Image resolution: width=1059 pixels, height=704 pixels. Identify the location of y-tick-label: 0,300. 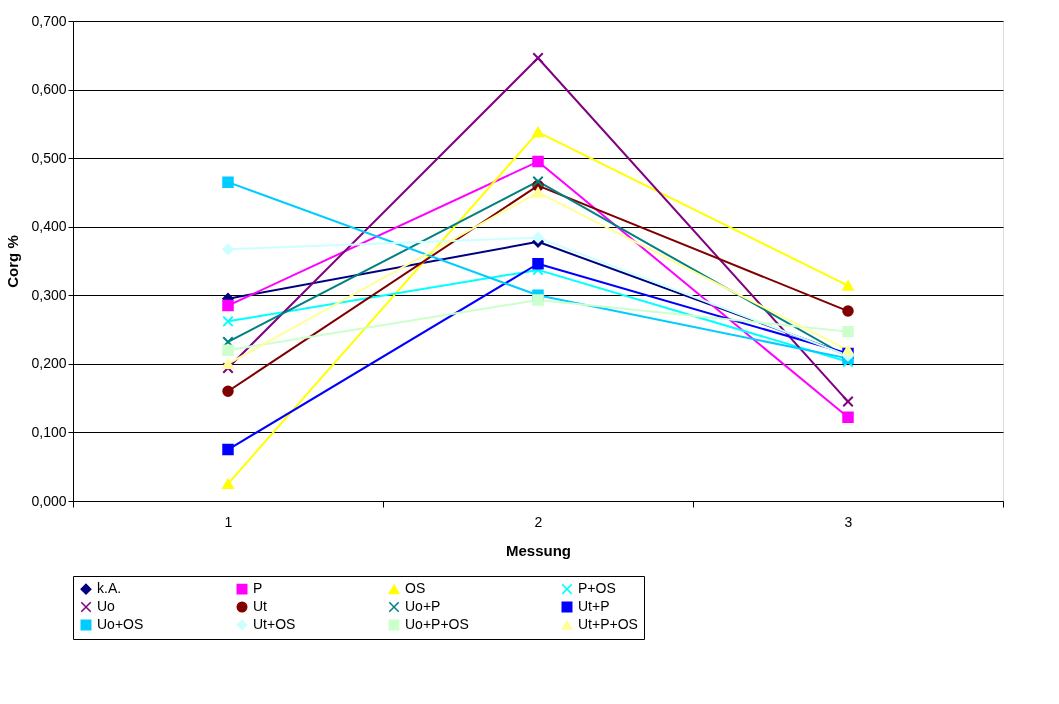
(49, 294).